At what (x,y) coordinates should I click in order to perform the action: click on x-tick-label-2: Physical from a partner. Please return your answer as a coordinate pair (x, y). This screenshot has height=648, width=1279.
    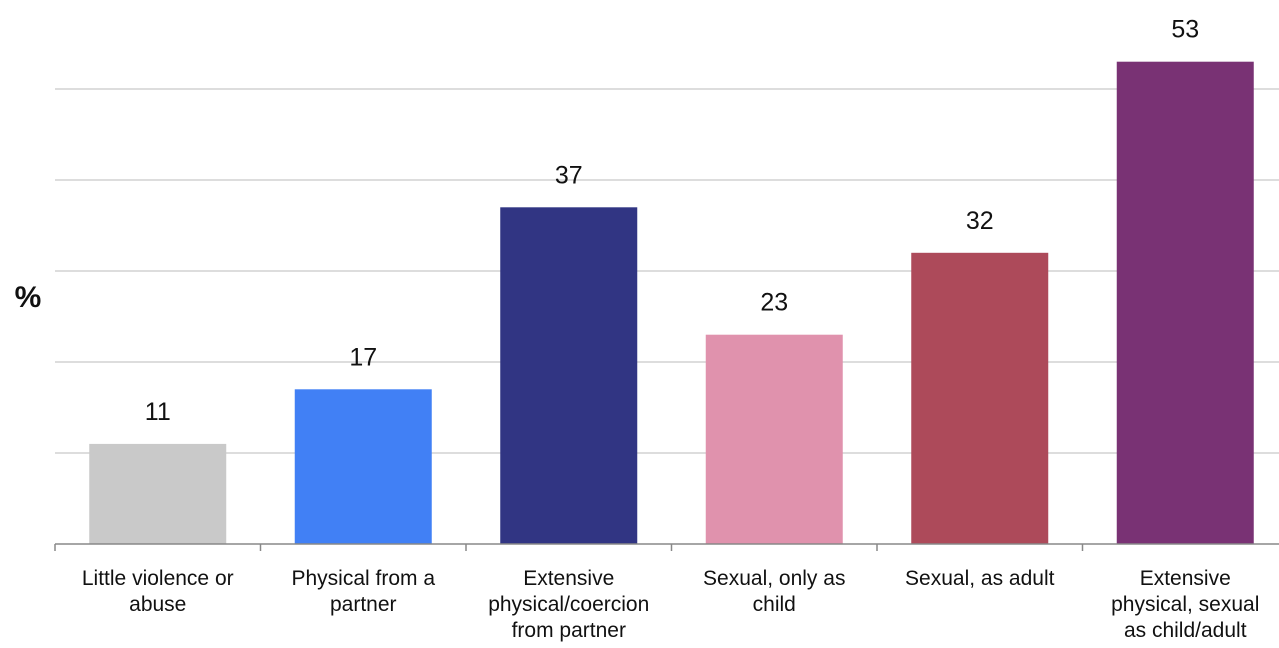
    Looking at the image, I should click on (363, 591).